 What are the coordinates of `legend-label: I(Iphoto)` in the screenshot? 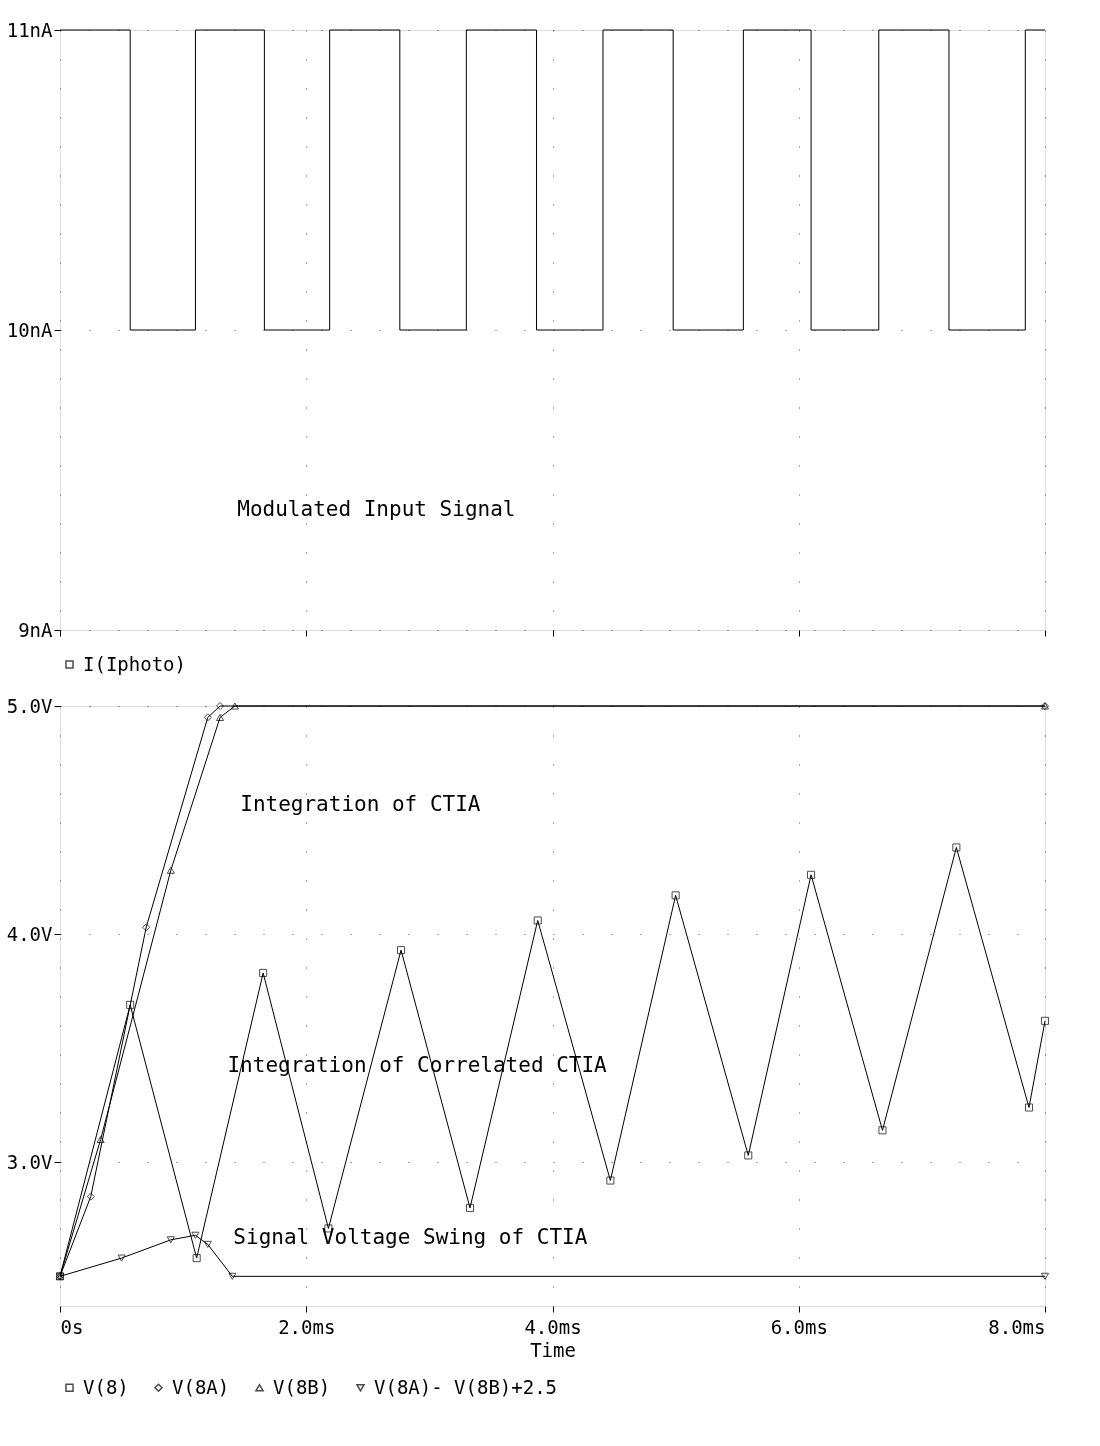 It's located at (134, 663).